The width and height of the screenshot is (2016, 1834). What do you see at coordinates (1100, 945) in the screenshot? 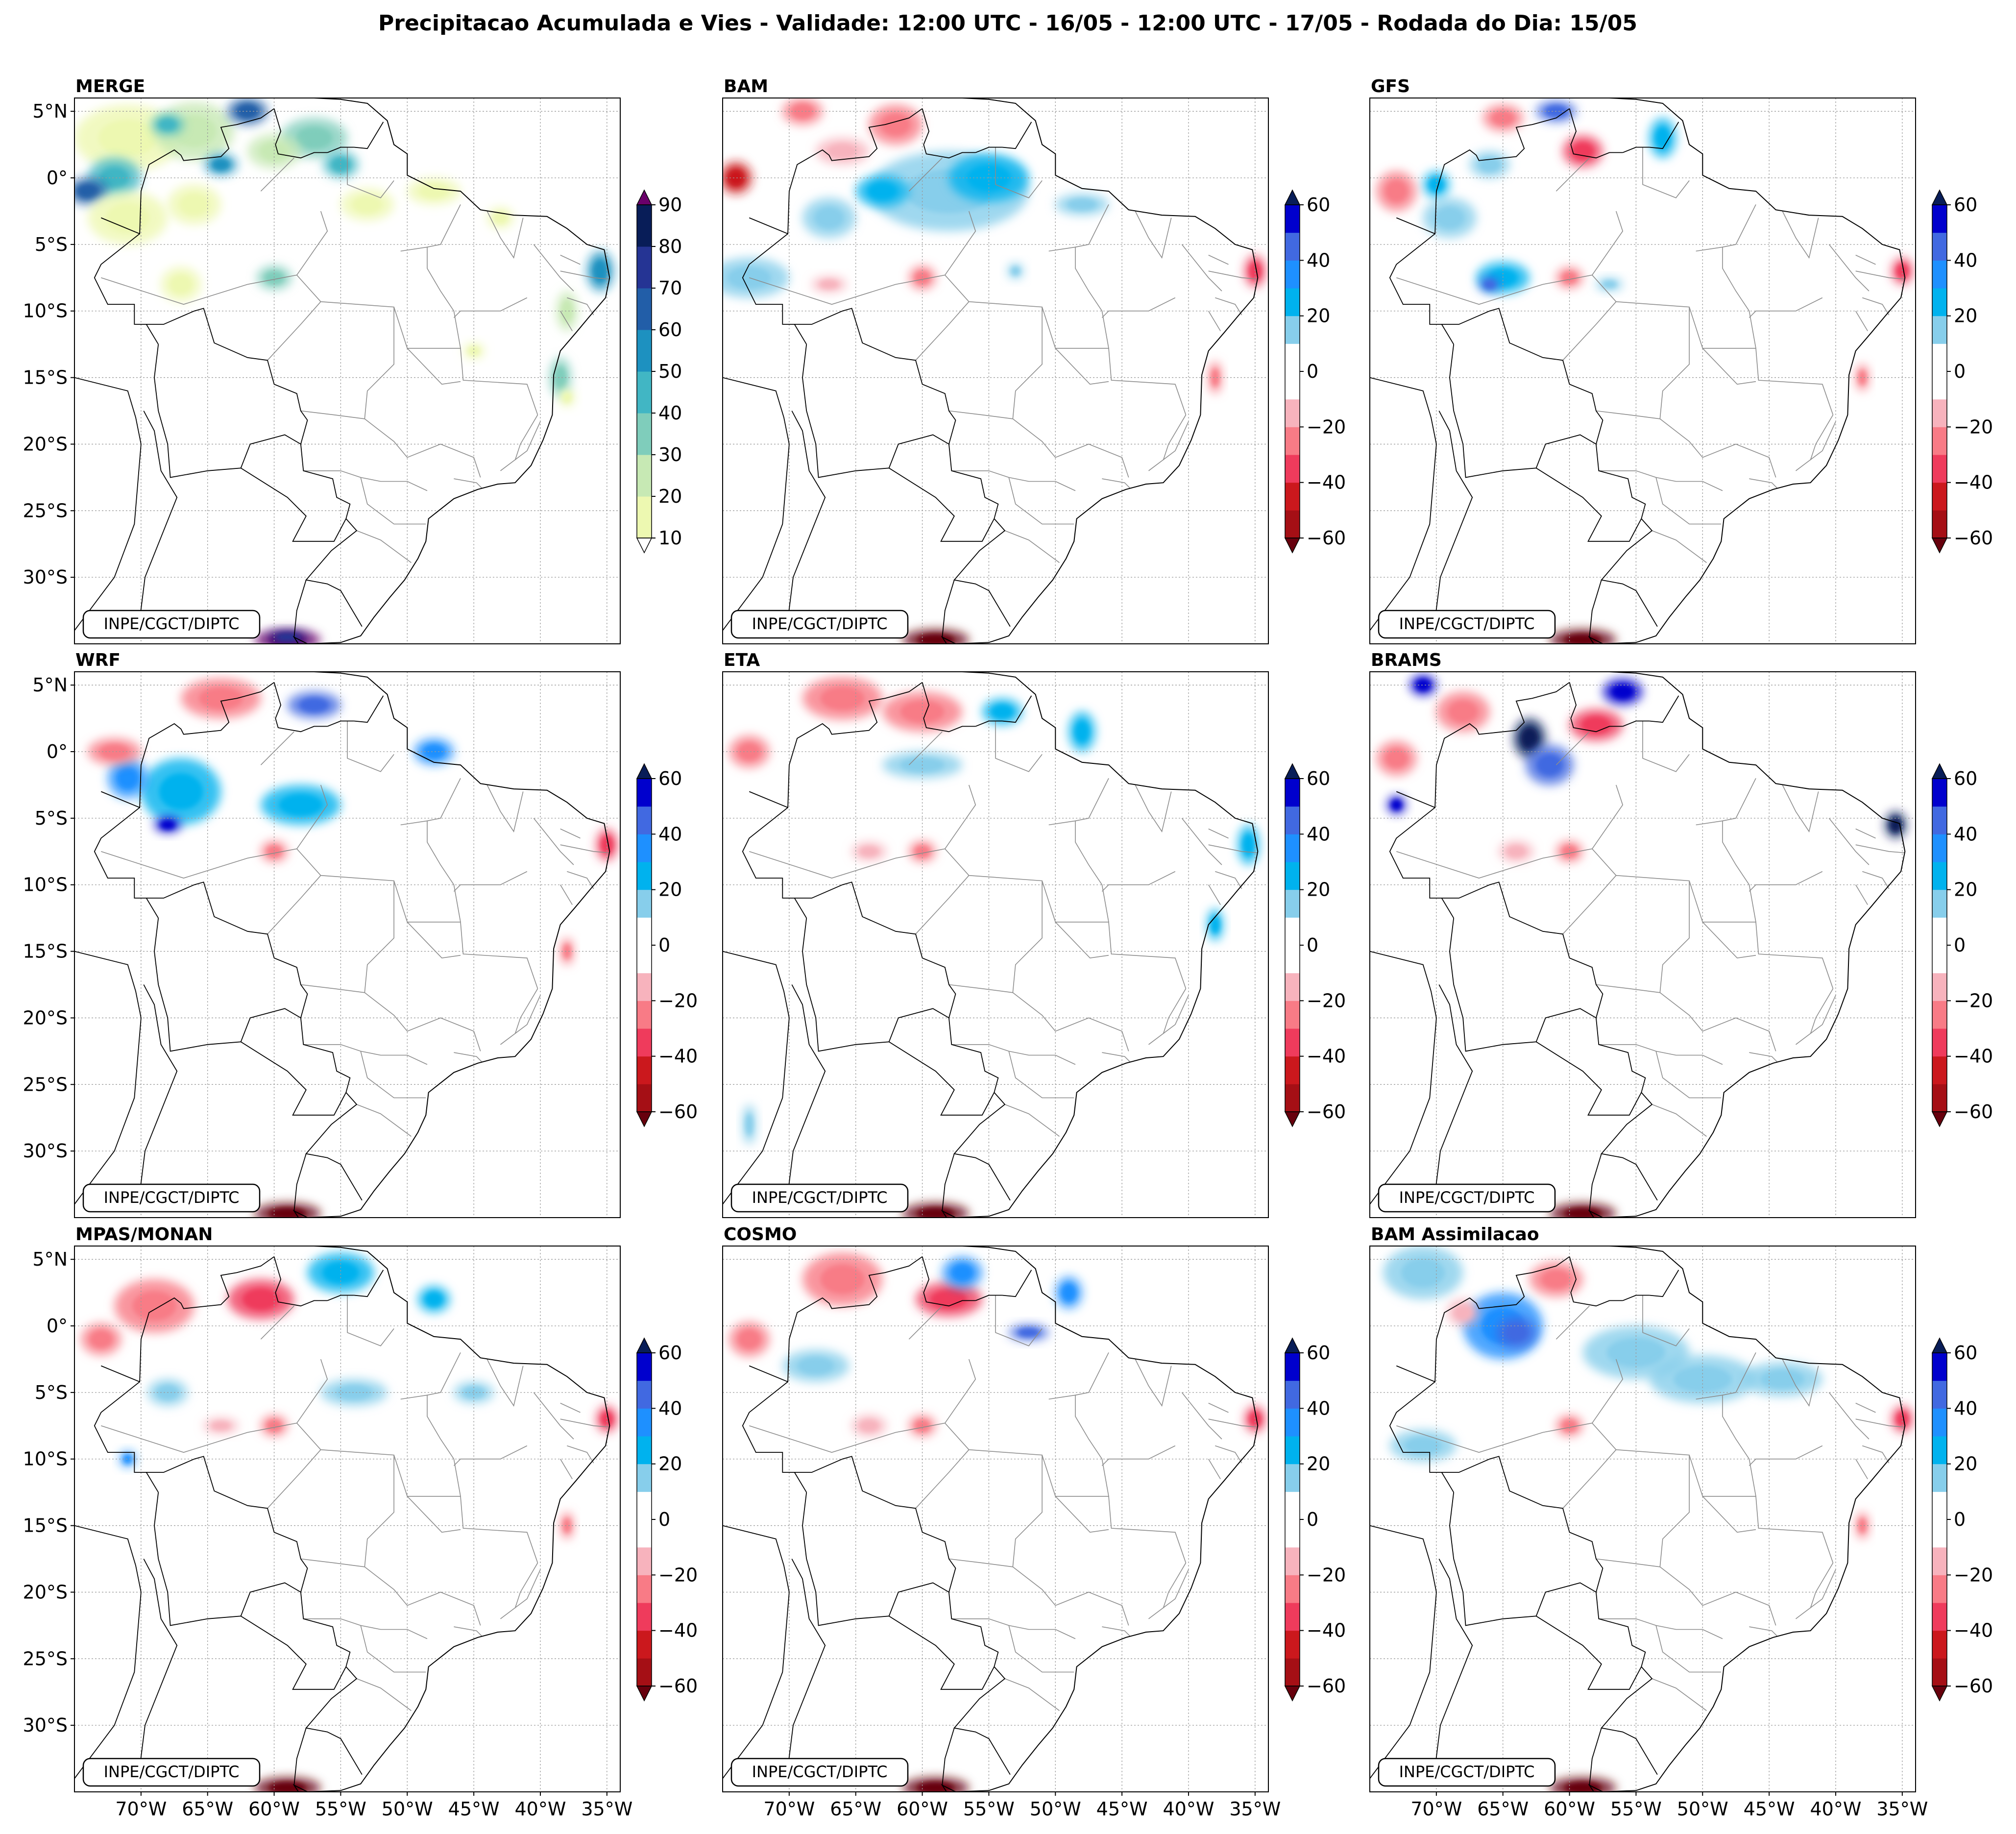
I see `coastline` at bounding box center [1100, 945].